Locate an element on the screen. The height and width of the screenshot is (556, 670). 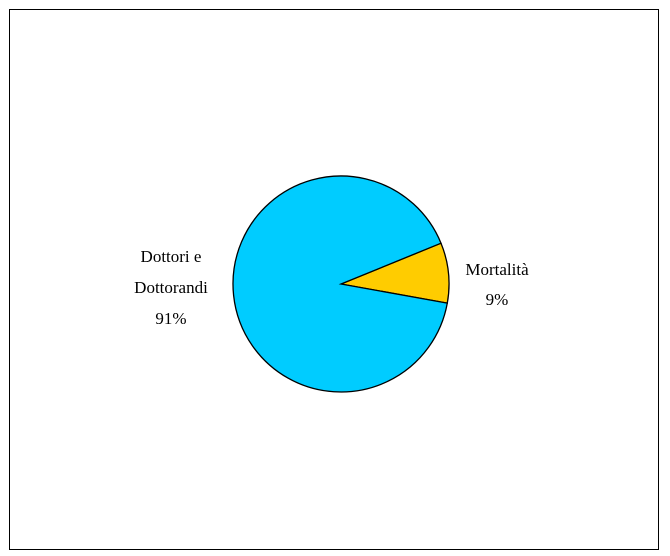
slice-percent-mortalita: 9% is located at coordinates (497, 299).